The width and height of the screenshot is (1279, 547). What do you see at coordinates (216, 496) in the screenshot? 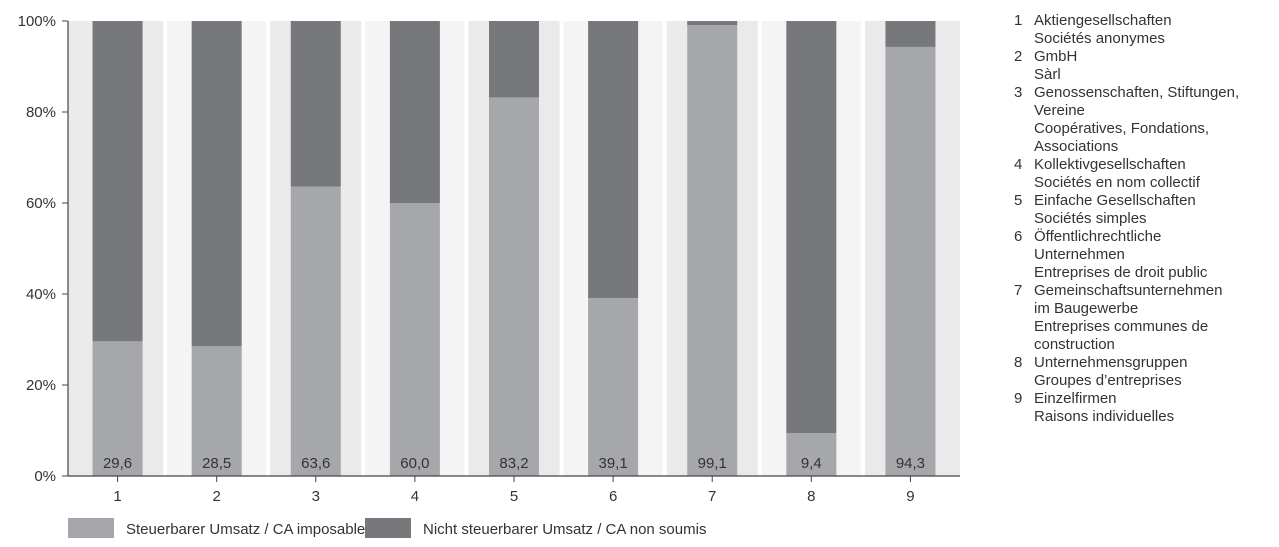
I see `x-tick-label: 2` at bounding box center [216, 496].